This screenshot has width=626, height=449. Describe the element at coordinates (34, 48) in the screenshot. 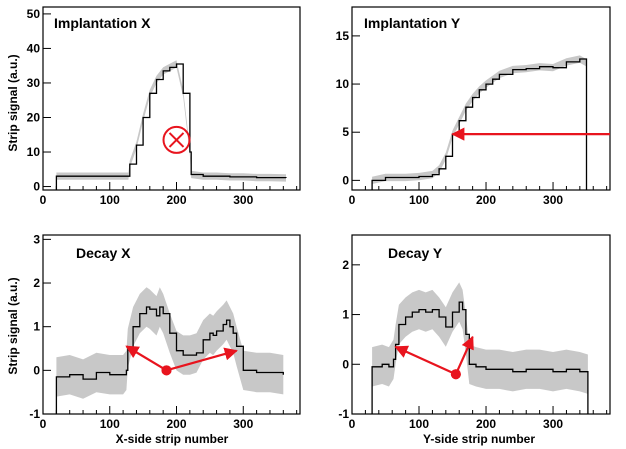

I see `y-tick-label: 40` at that location.